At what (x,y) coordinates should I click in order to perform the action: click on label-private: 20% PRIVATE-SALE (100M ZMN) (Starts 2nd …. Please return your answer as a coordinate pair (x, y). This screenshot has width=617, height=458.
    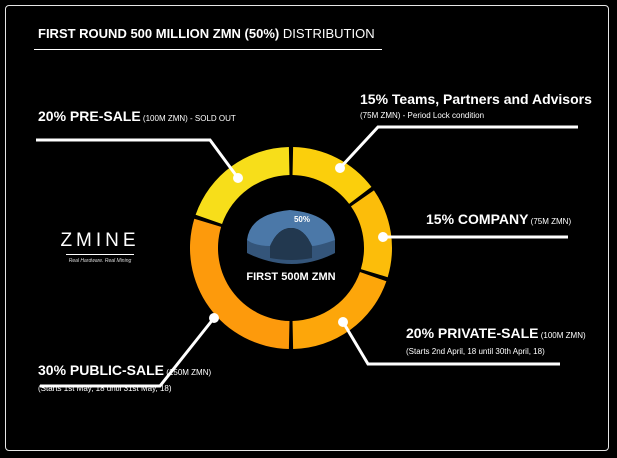
    Looking at the image, I should click on (496, 340).